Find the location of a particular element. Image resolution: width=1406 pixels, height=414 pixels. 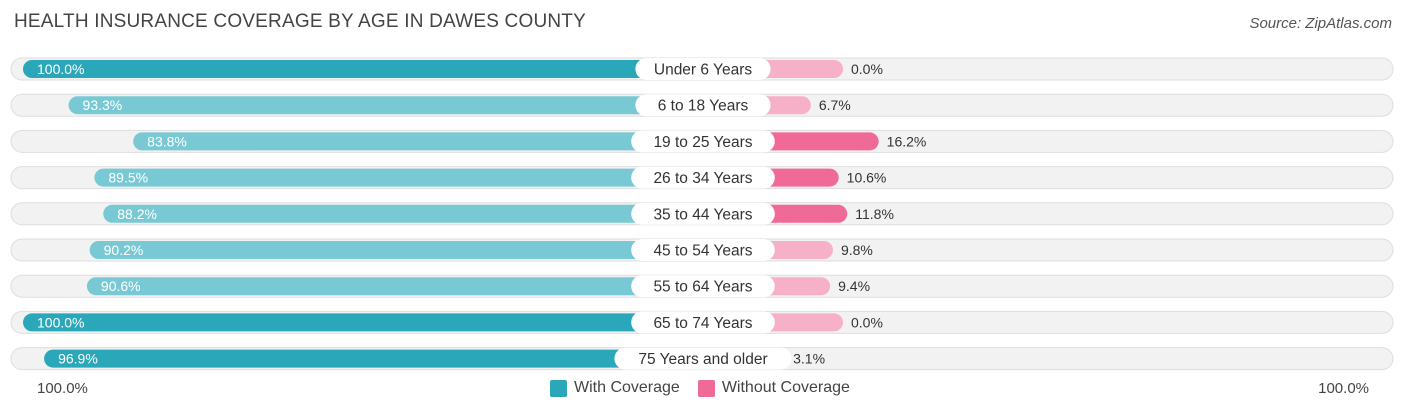

category-label: 45 to 54 Years is located at coordinates (702, 251).